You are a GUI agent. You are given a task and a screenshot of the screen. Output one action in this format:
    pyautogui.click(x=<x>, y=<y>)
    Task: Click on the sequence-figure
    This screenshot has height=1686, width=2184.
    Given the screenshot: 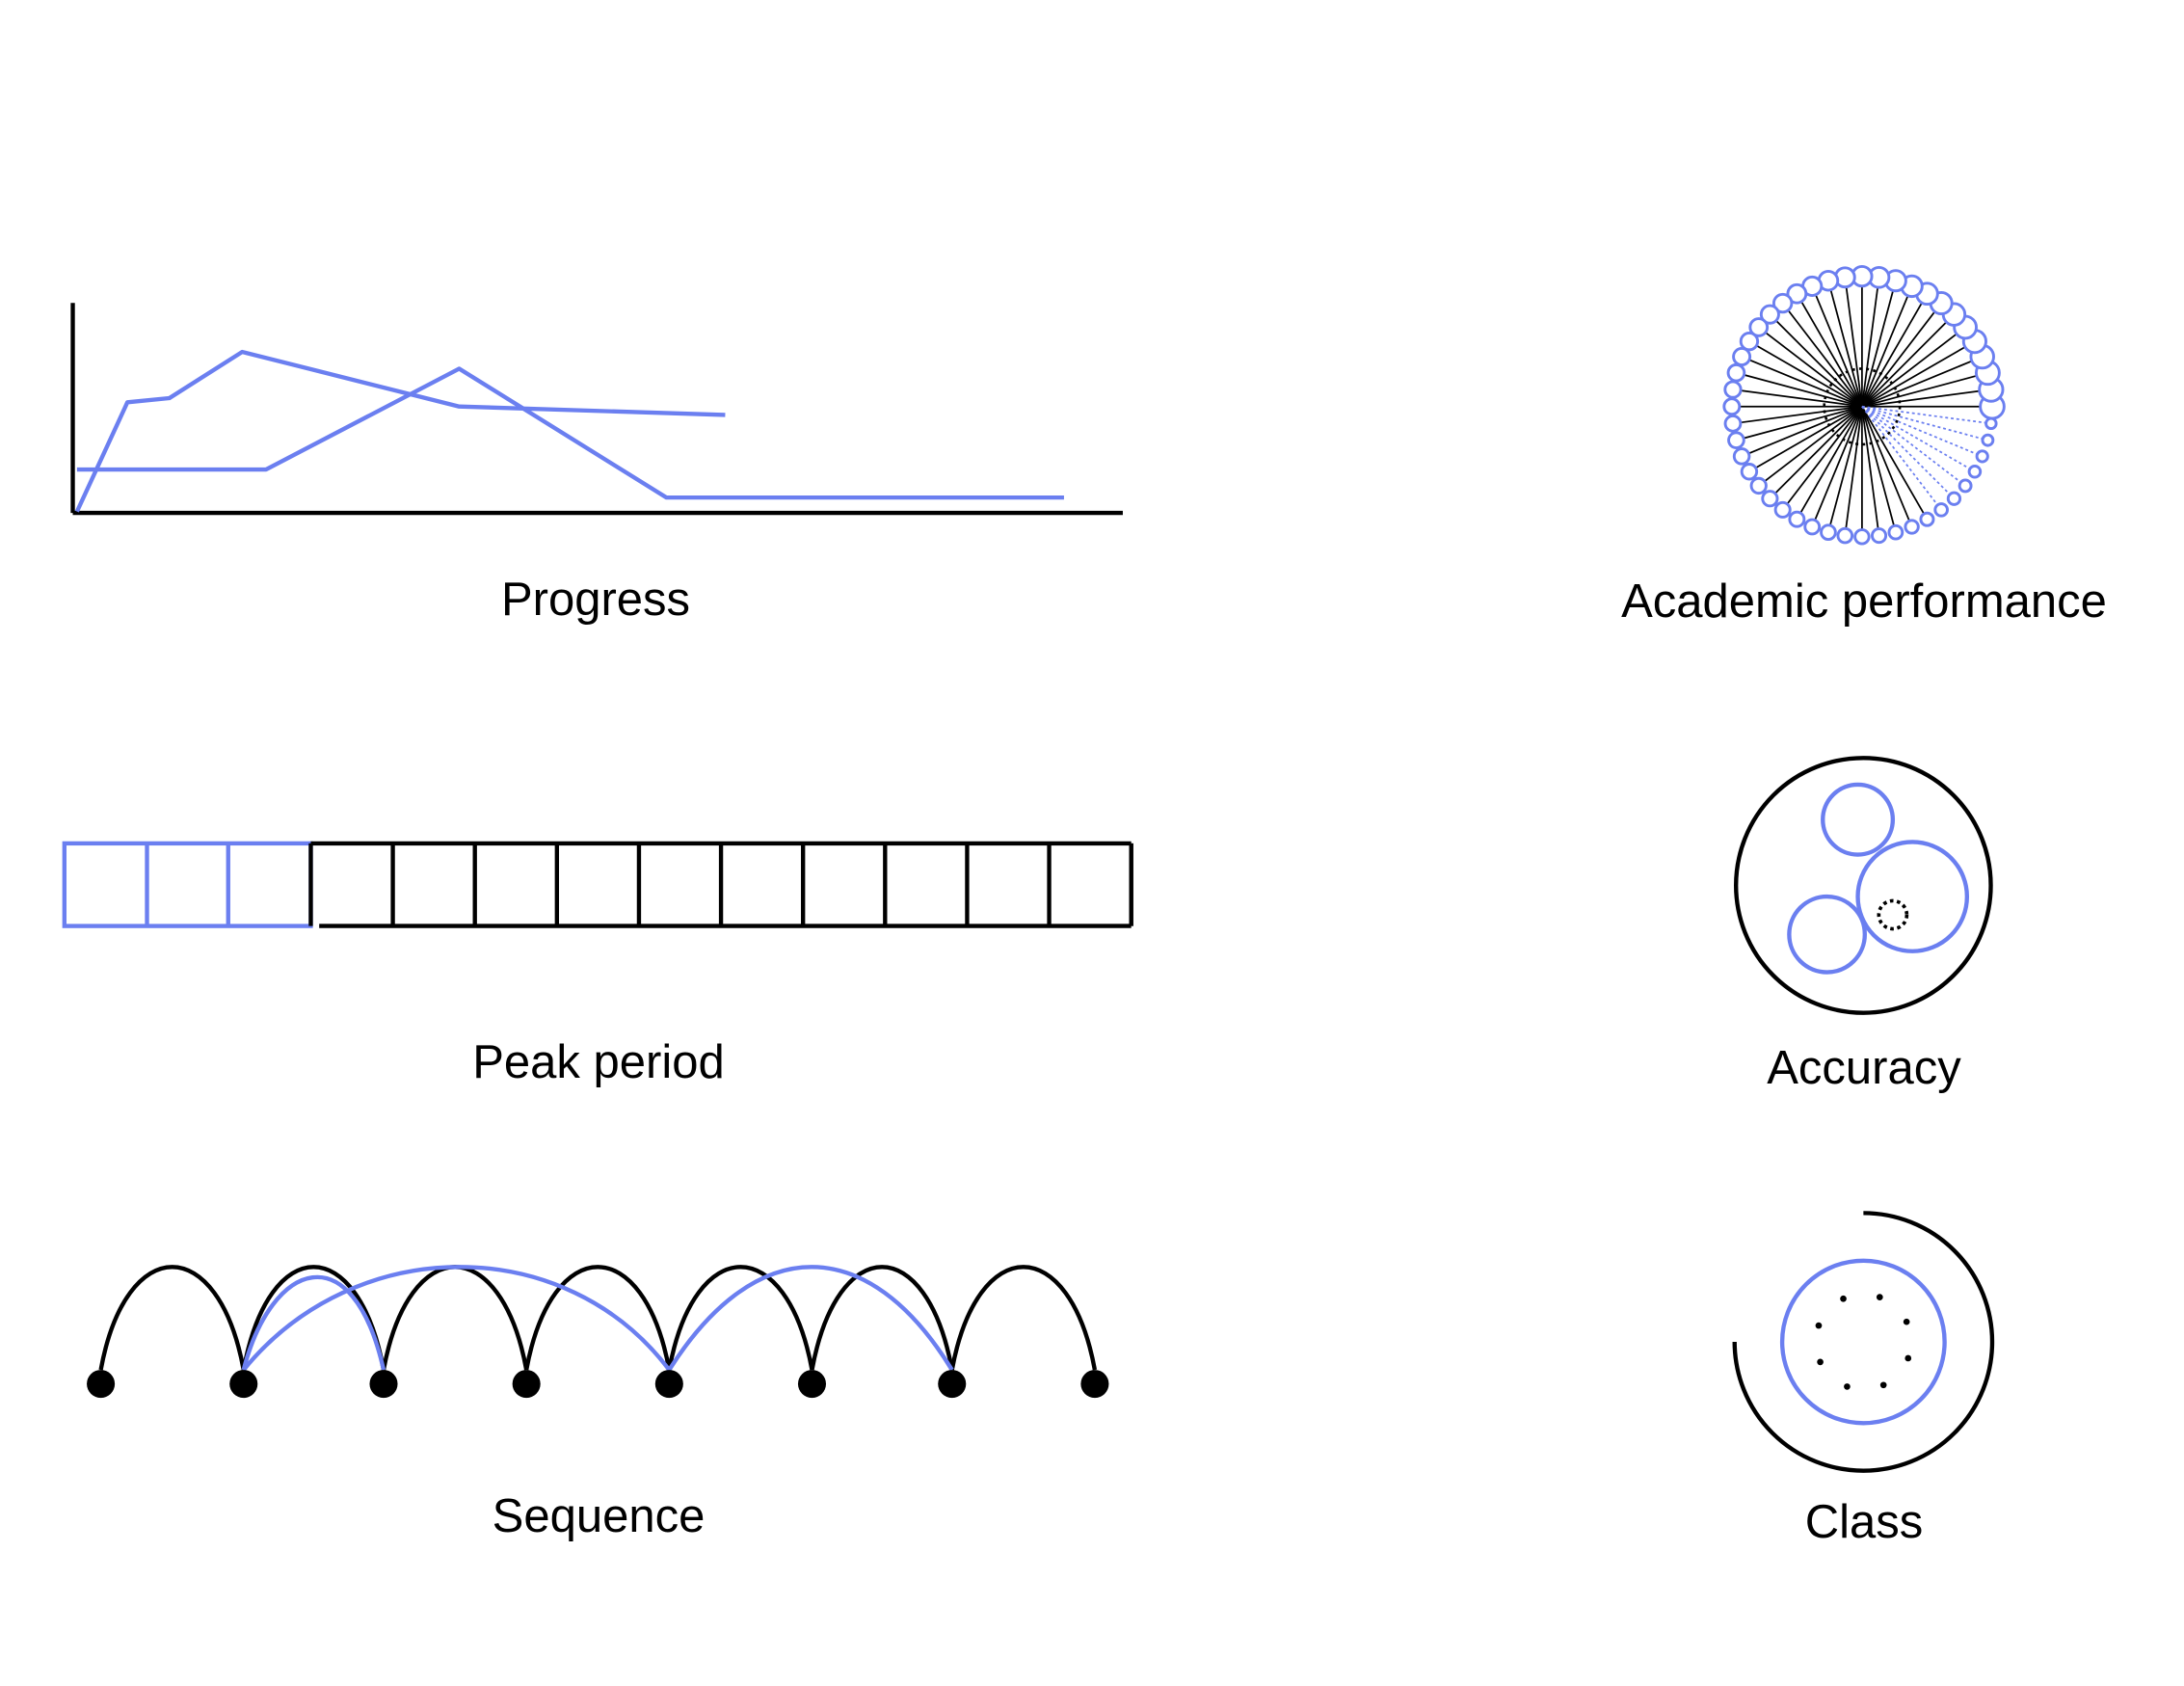 What is the action you would take?
    pyautogui.click(x=598, y=1332)
    